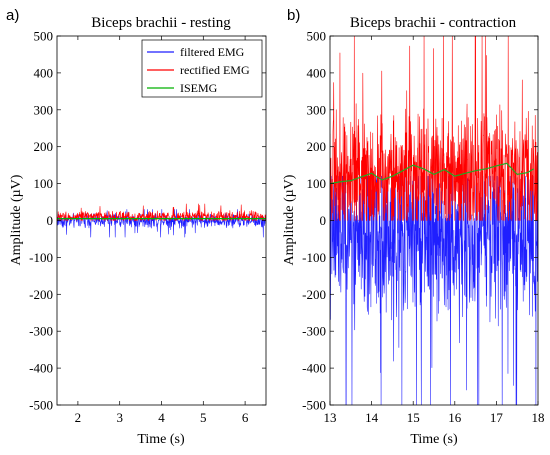  Describe the element at coordinates (41, 257) in the screenshot. I see `ytick-label-a--100: -100` at that location.